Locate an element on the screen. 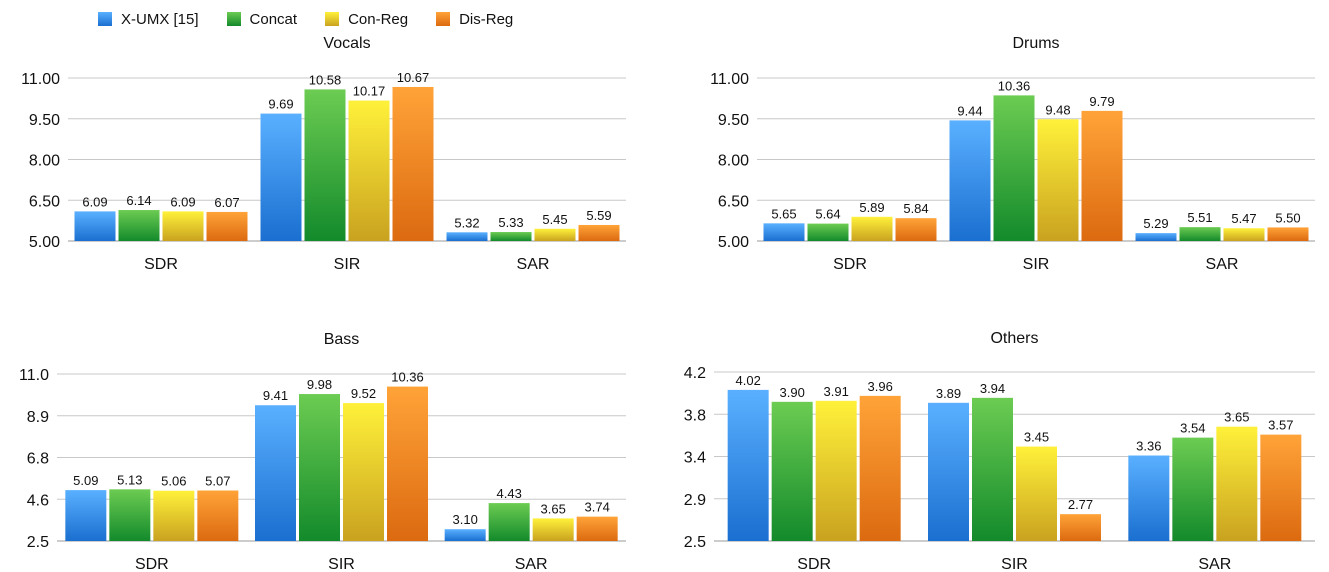 Image resolution: width=1329 pixels, height=572 pixels. data-label-0-2-1: 5.33 is located at coordinates (510, 222).